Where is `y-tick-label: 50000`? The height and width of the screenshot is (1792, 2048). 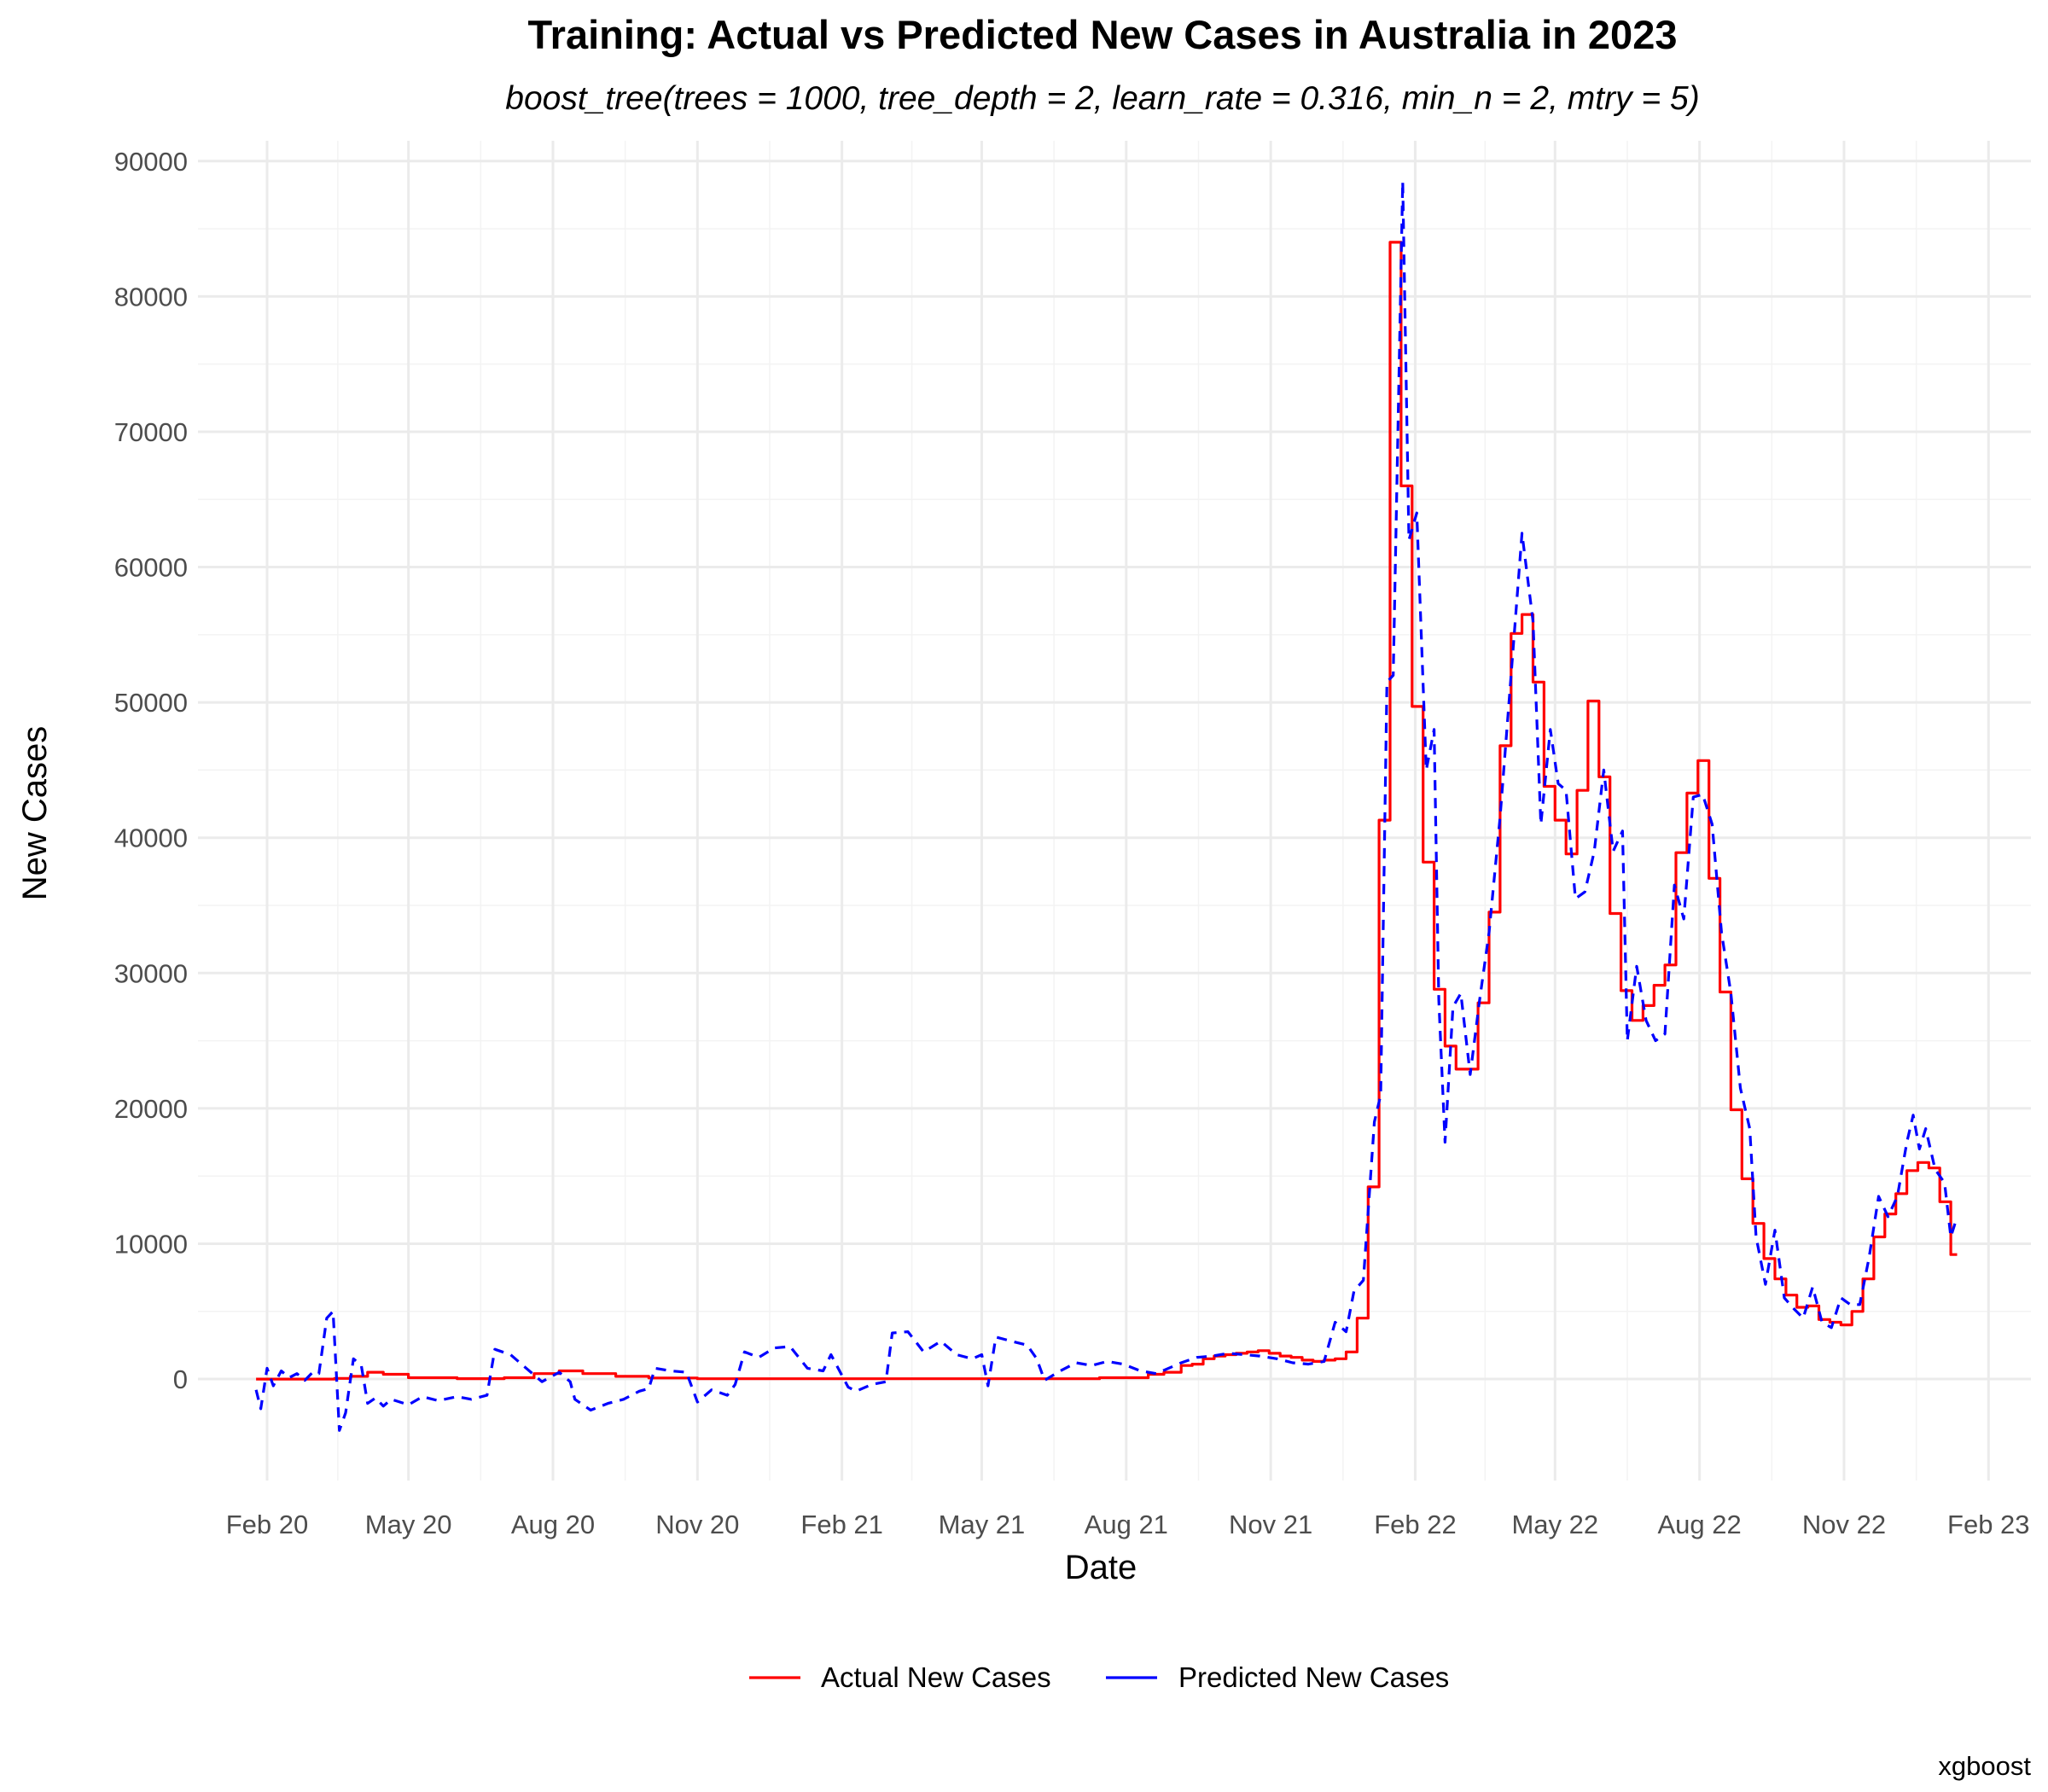
y-tick-label: 50000 is located at coordinates (151, 703).